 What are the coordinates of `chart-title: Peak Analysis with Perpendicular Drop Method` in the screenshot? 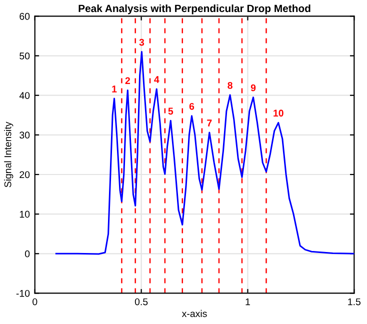 It's located at (194, 9).